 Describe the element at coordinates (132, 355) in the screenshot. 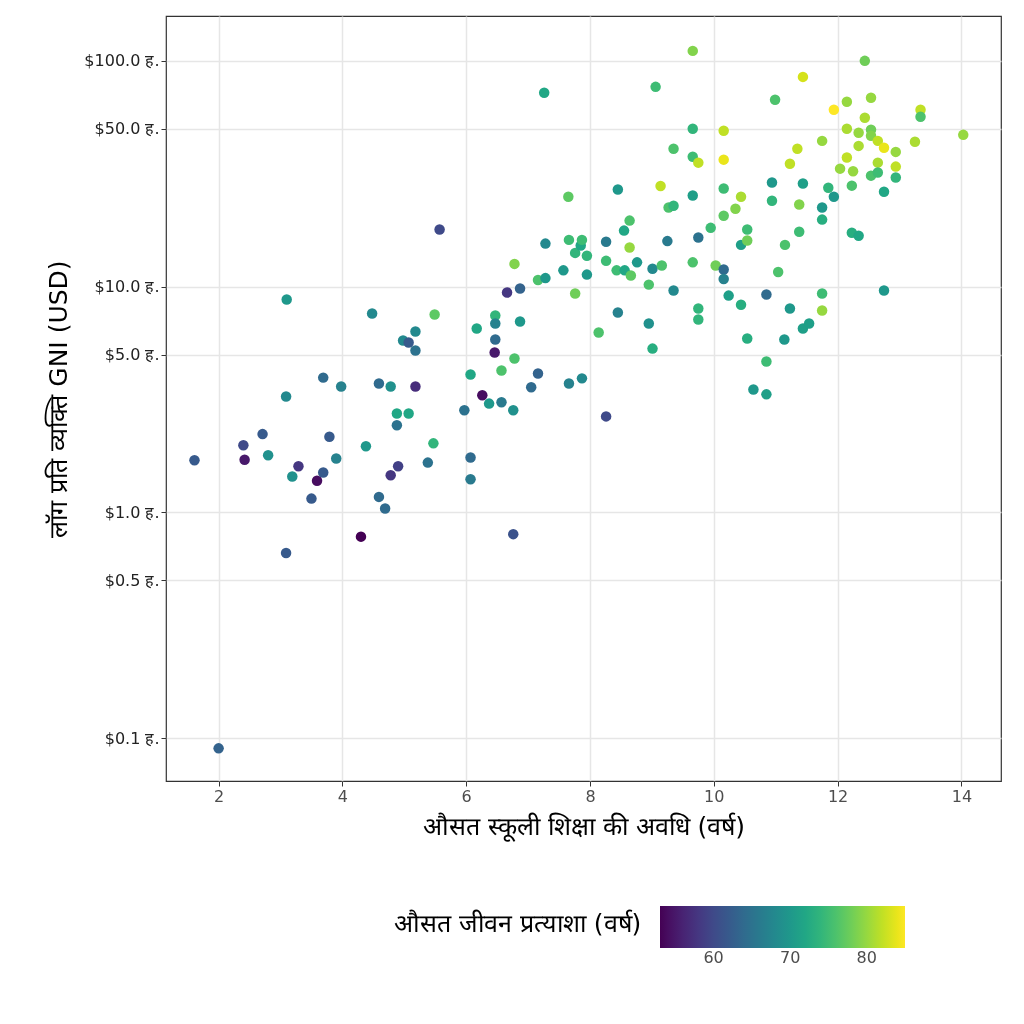

I see `y-tick-label: $5.0 ह.` at that location.